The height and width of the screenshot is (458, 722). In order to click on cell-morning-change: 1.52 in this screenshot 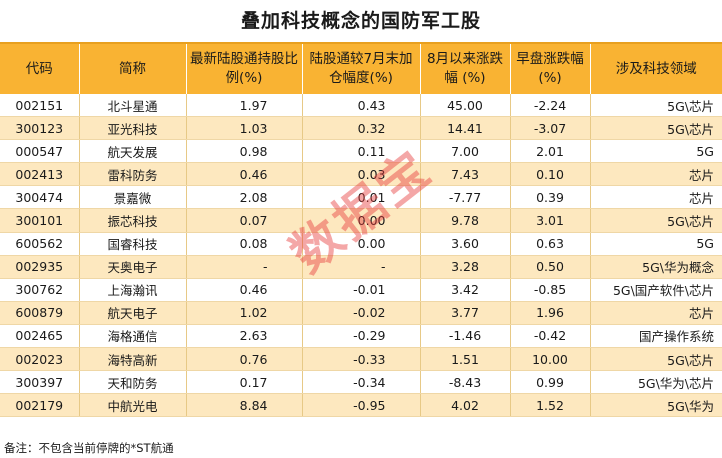, I will do `click(550, 405)`.